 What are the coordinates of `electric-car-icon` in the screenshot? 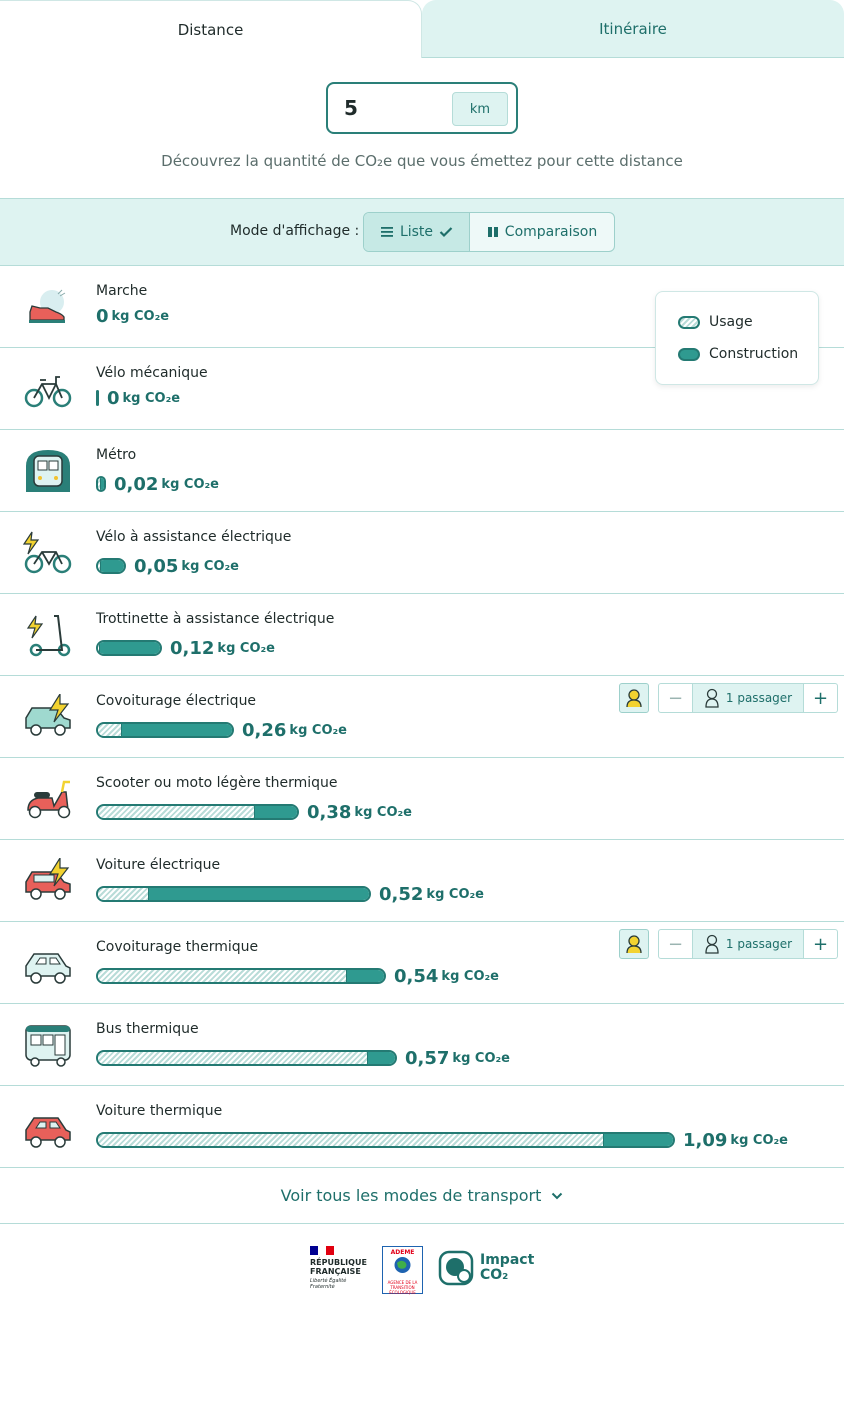 It's located at (48, 879).